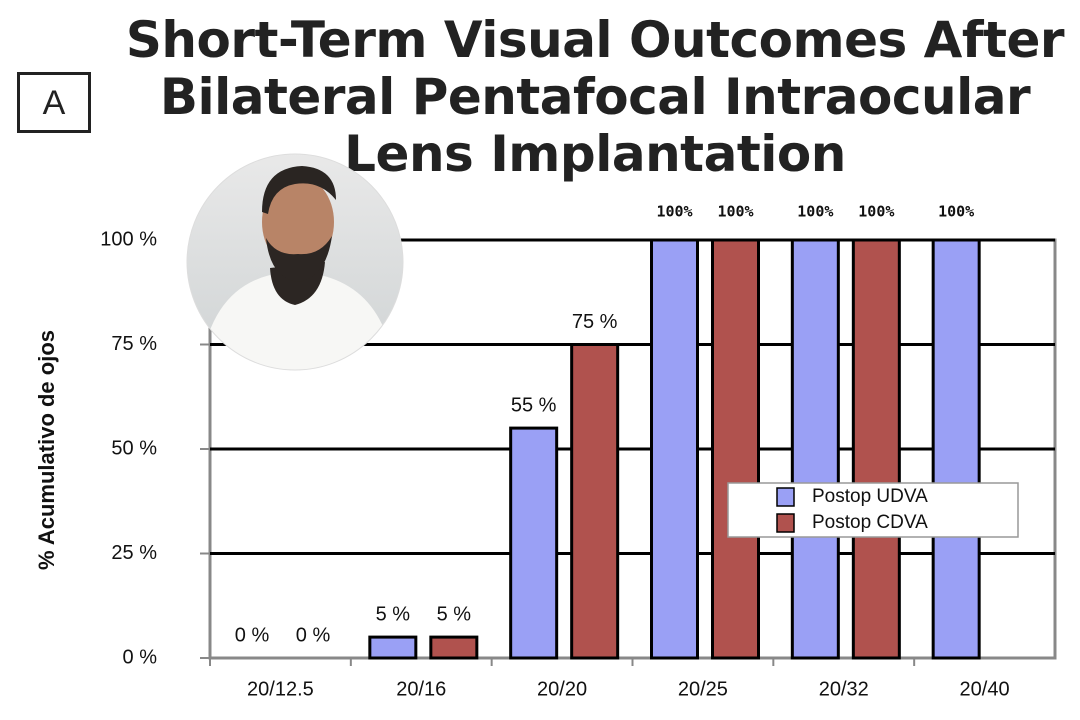 This screenshot has width=1080, height=720. I want to click on x-tick-label: 20/20, so click(562, 689).